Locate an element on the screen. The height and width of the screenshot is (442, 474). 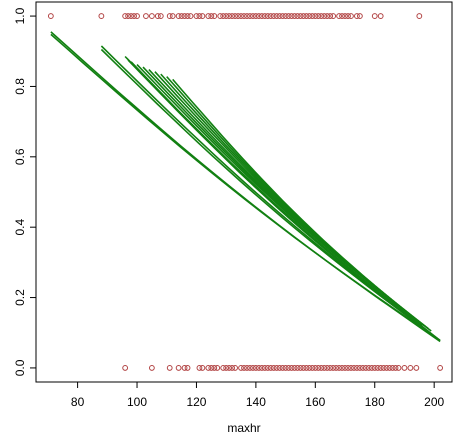
y-tick-label: 0.0 is located at coordinates (20, 367).